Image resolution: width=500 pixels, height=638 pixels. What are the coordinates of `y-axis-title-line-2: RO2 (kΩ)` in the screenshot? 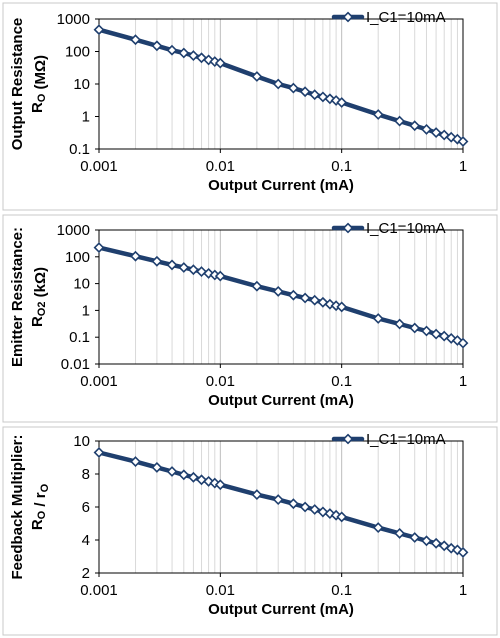 It's located at (39, 297).